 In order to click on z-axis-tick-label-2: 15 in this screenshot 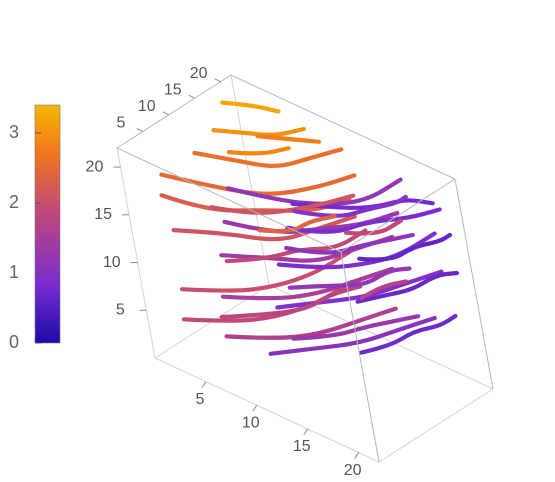, I will do `click(103, 214)`.